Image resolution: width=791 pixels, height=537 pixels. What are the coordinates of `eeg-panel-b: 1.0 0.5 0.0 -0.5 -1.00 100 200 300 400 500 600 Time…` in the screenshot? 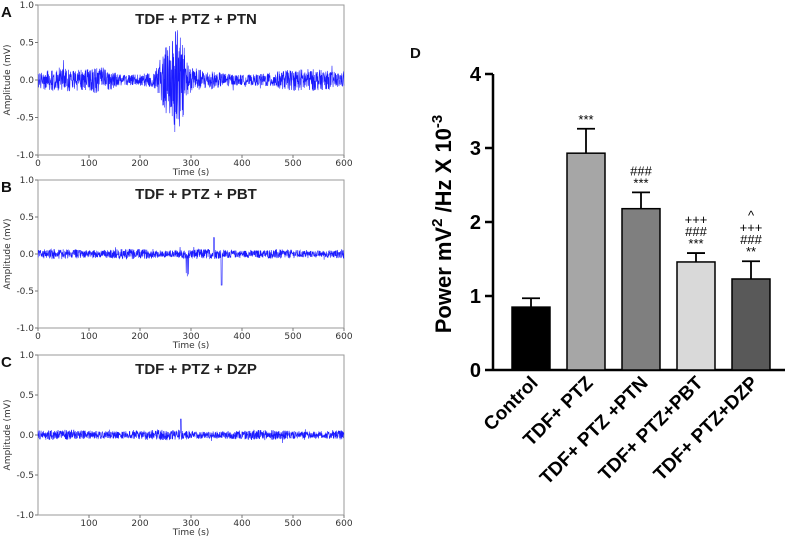 It's located at (177, 263).